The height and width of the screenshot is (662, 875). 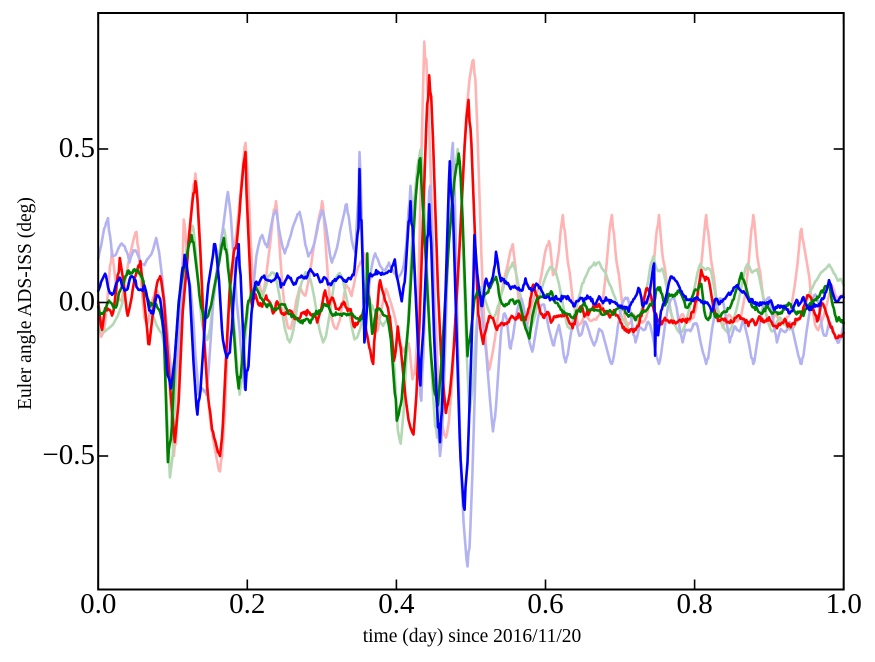 I want to click on svg-text: 0.5, so click(x=77, y=148).